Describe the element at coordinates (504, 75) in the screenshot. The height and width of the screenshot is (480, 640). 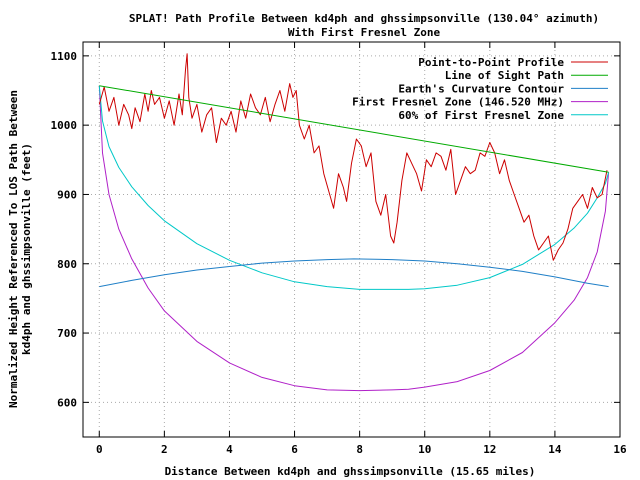
I see `legend-label: Line of Sight Path` at that location.